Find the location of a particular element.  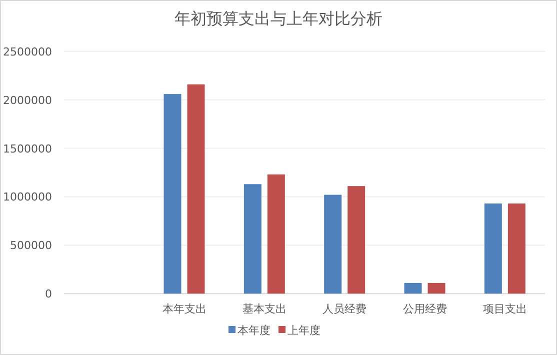

y-tick-label: 0 is located at coordinates (48, 294).